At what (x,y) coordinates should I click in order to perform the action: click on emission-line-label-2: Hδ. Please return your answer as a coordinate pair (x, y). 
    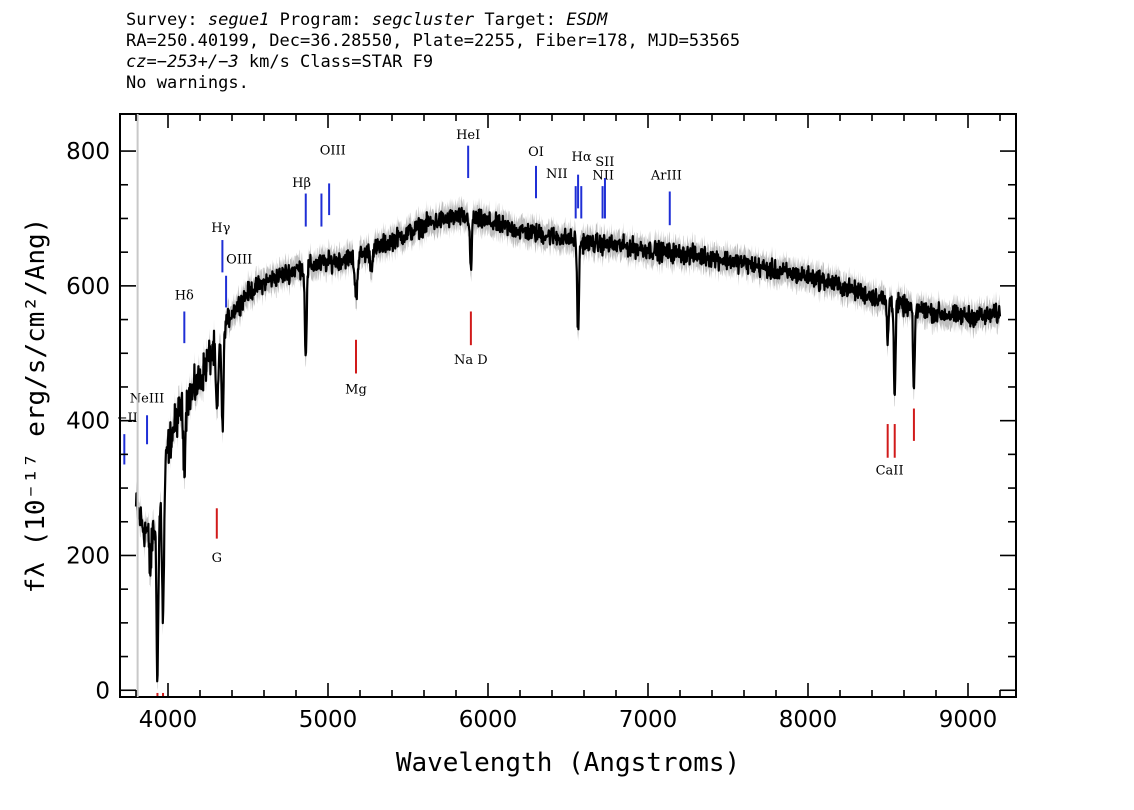
    Looking at the image, I should click on (184, 295).